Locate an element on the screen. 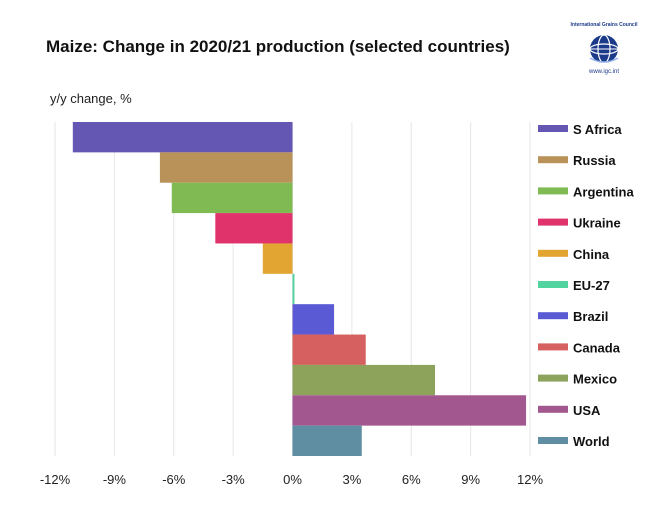 The height and width of the screenshot is (531, 654). bar-world is located at coordinates (327, 440).